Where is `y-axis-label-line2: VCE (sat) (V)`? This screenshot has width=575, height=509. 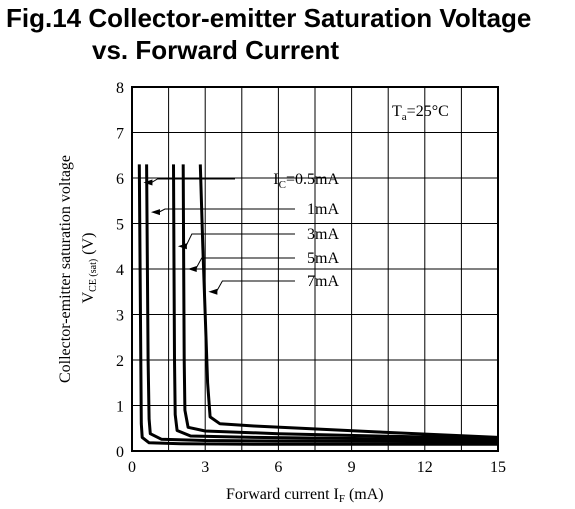
y-axis-label-line2: VCE (sat) (V) is located at coordinates (89, 268).